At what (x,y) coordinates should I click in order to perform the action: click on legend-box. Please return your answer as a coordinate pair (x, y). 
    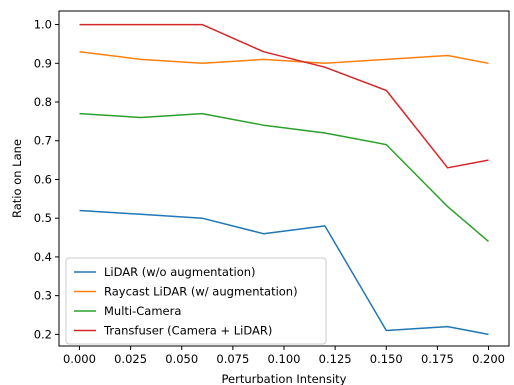
    Looking at the image, I should click on (196, 301).